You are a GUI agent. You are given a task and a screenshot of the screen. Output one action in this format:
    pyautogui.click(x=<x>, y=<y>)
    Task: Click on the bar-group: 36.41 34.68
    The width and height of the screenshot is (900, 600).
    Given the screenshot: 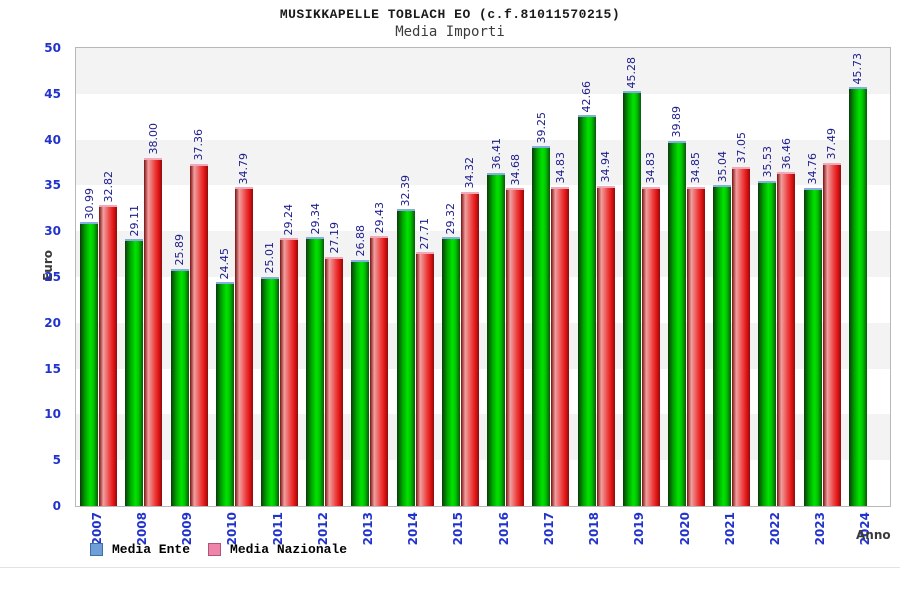 What is the action you would take?
    pyautogui.click(x=506, y=277)
    